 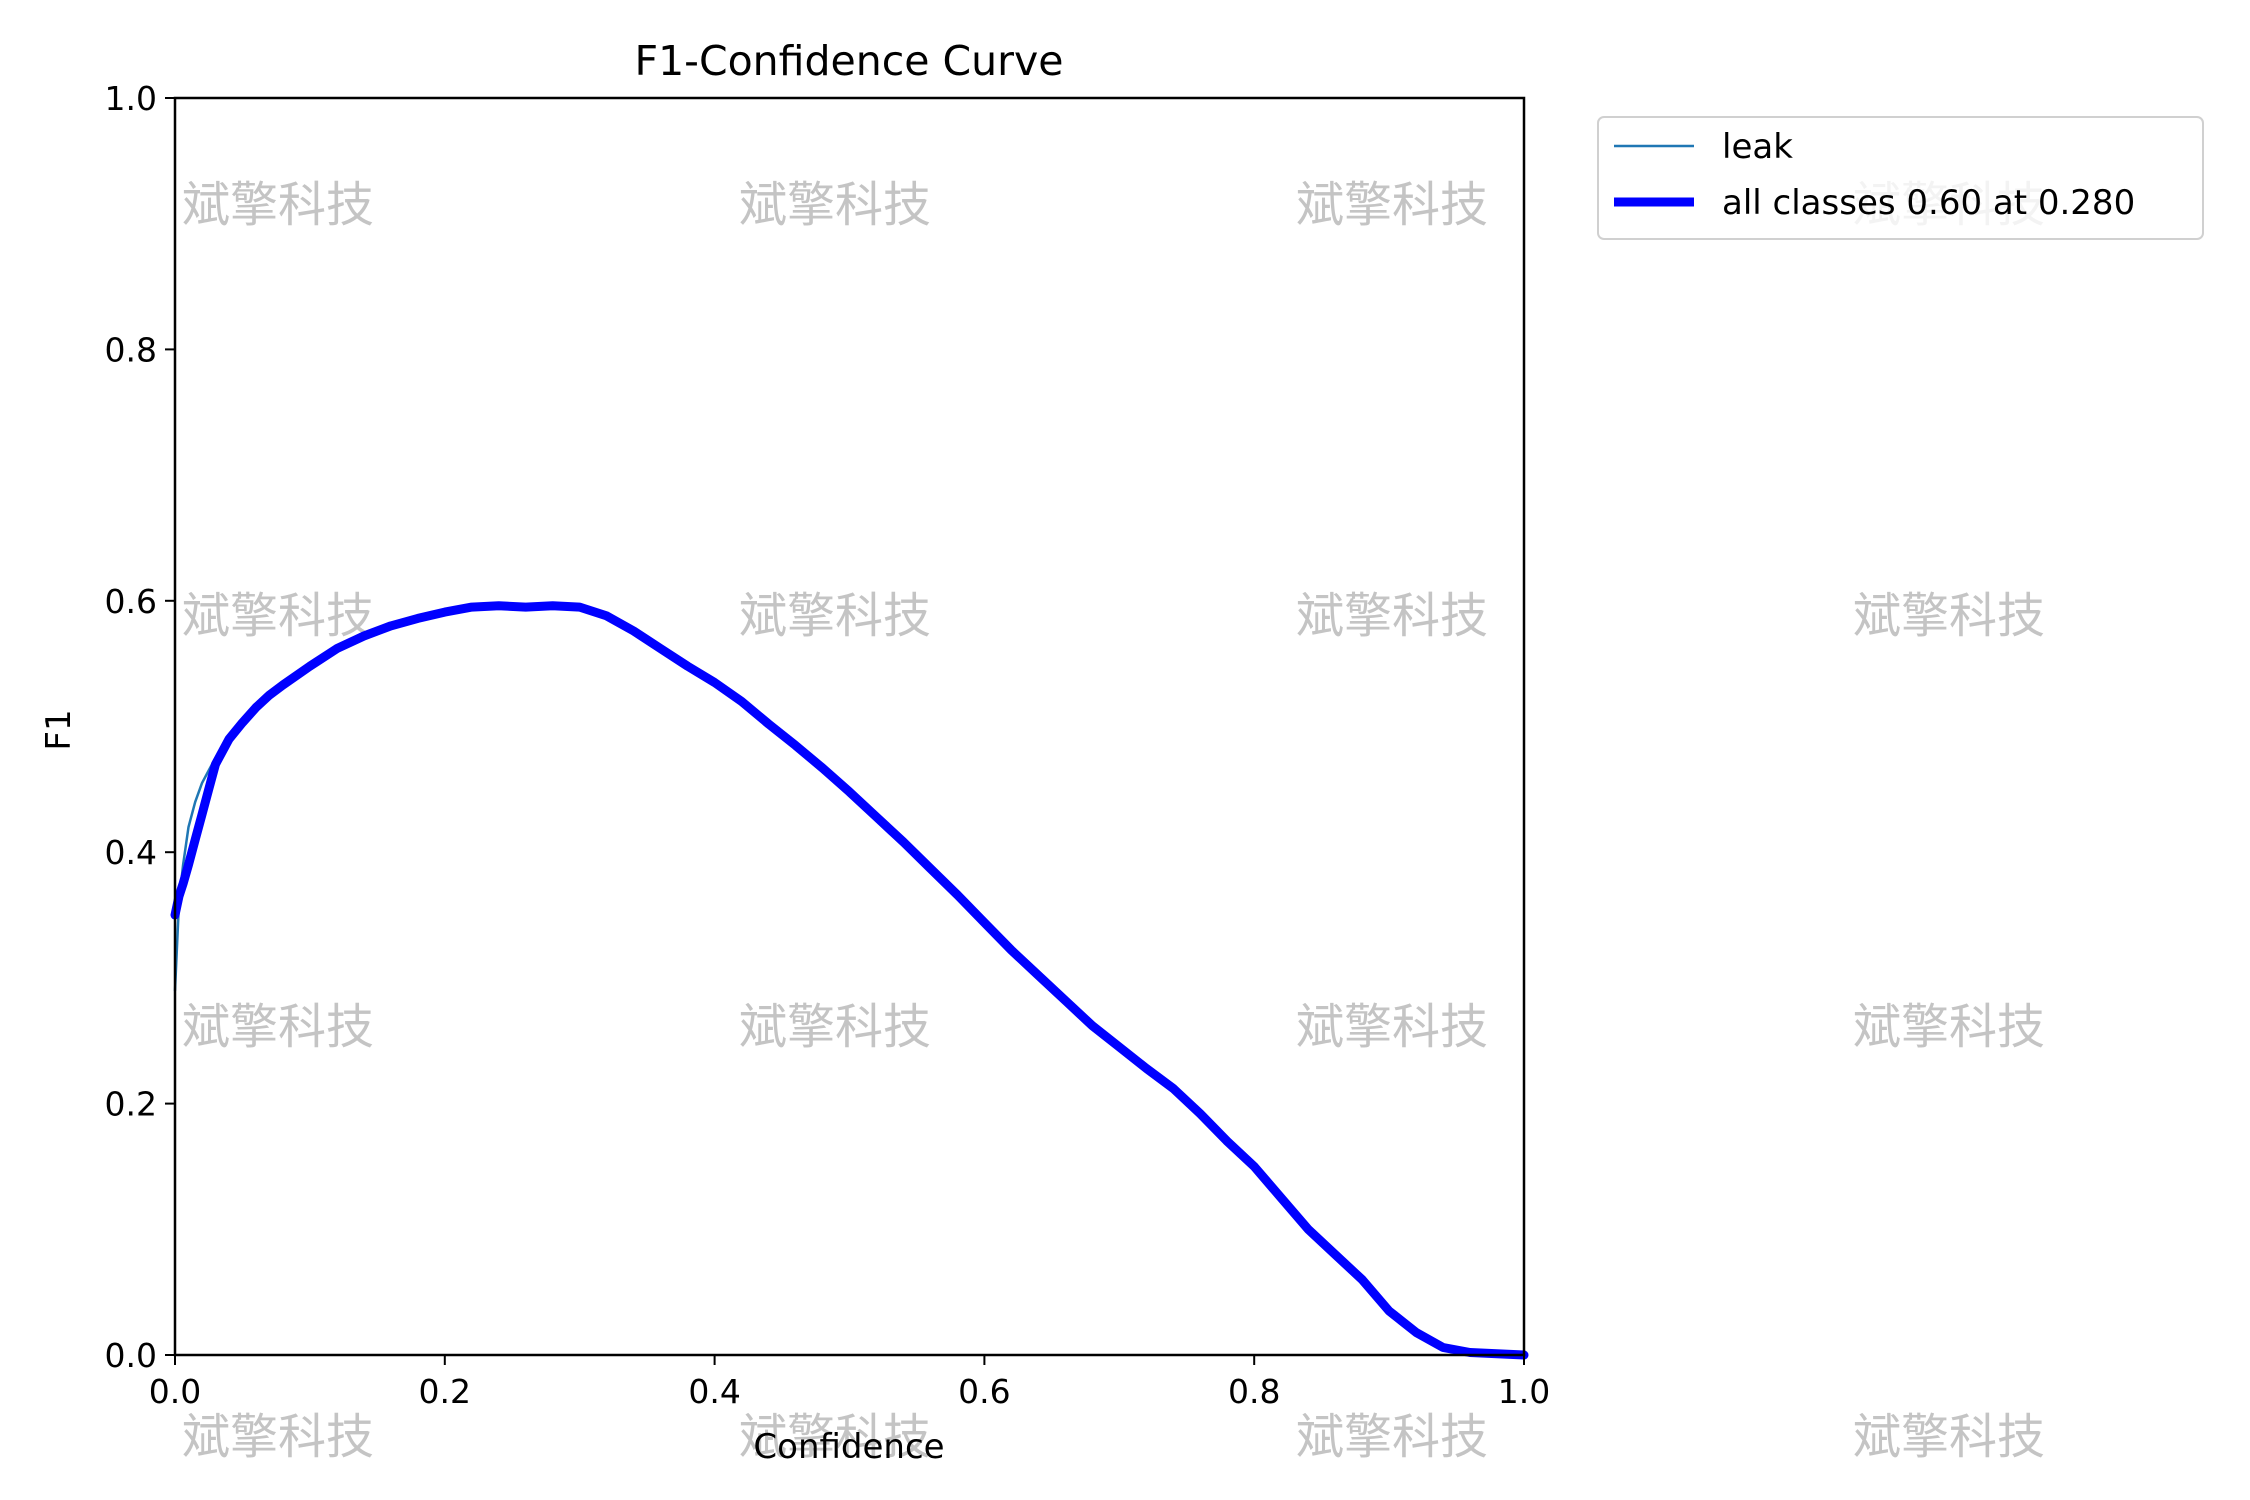 I want to click on y-axis-label: F1, so click(x=59, y=729).